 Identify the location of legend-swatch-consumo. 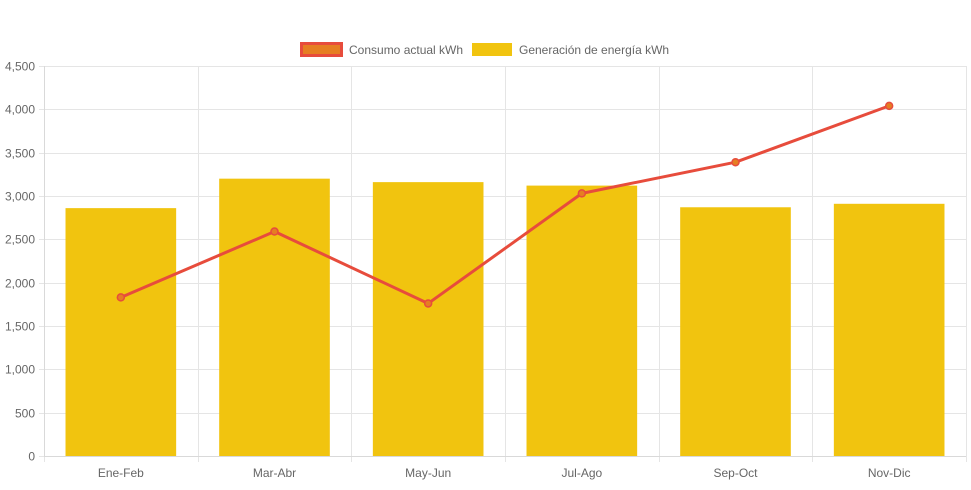
(321, 49).